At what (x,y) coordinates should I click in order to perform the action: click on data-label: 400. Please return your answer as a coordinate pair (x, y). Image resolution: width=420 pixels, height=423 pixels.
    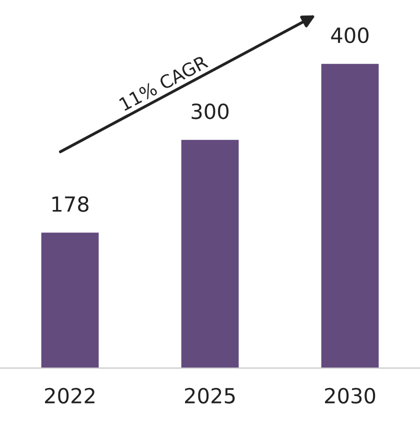
    Looking at the image, I should click on (349, 35).